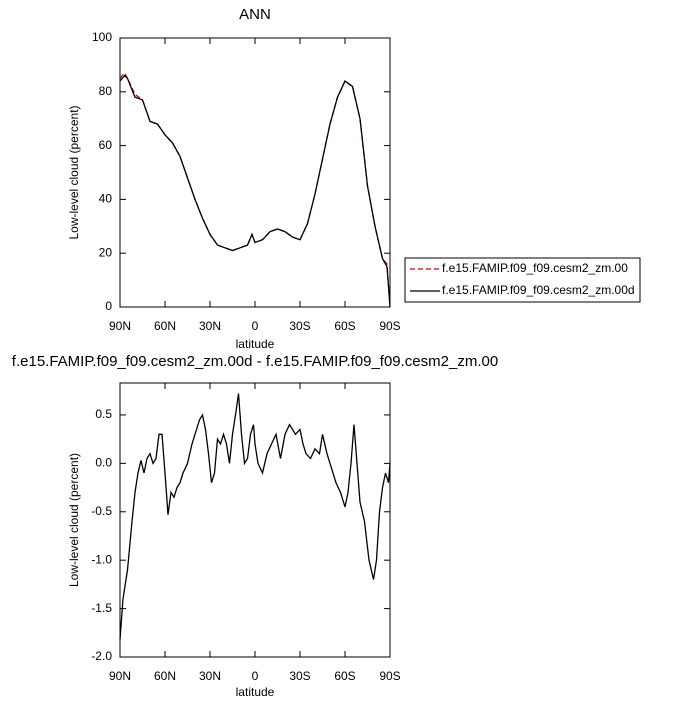 Image resolution: width=689 pixels, height=708 pixels. Describe the element at coordinates (103, 414) in the screenshot. I see `y-tick-label: 0.5` at that location.